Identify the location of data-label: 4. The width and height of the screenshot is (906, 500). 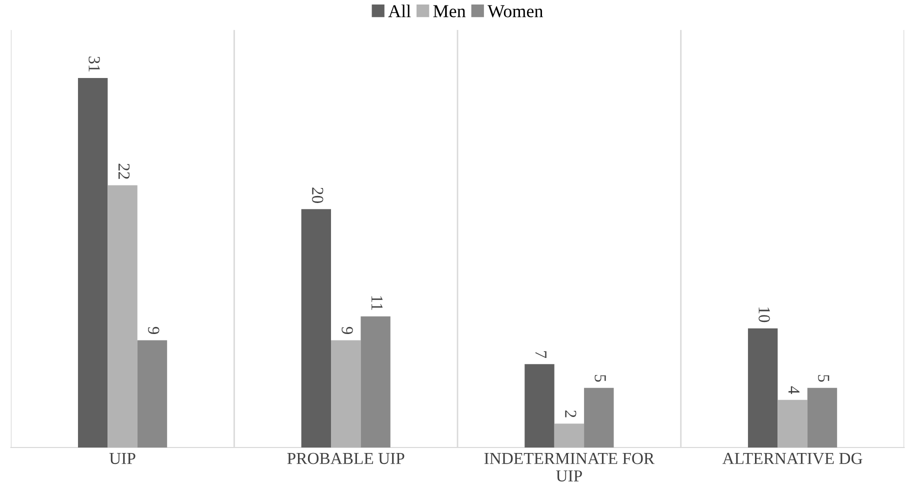
(794, 390).